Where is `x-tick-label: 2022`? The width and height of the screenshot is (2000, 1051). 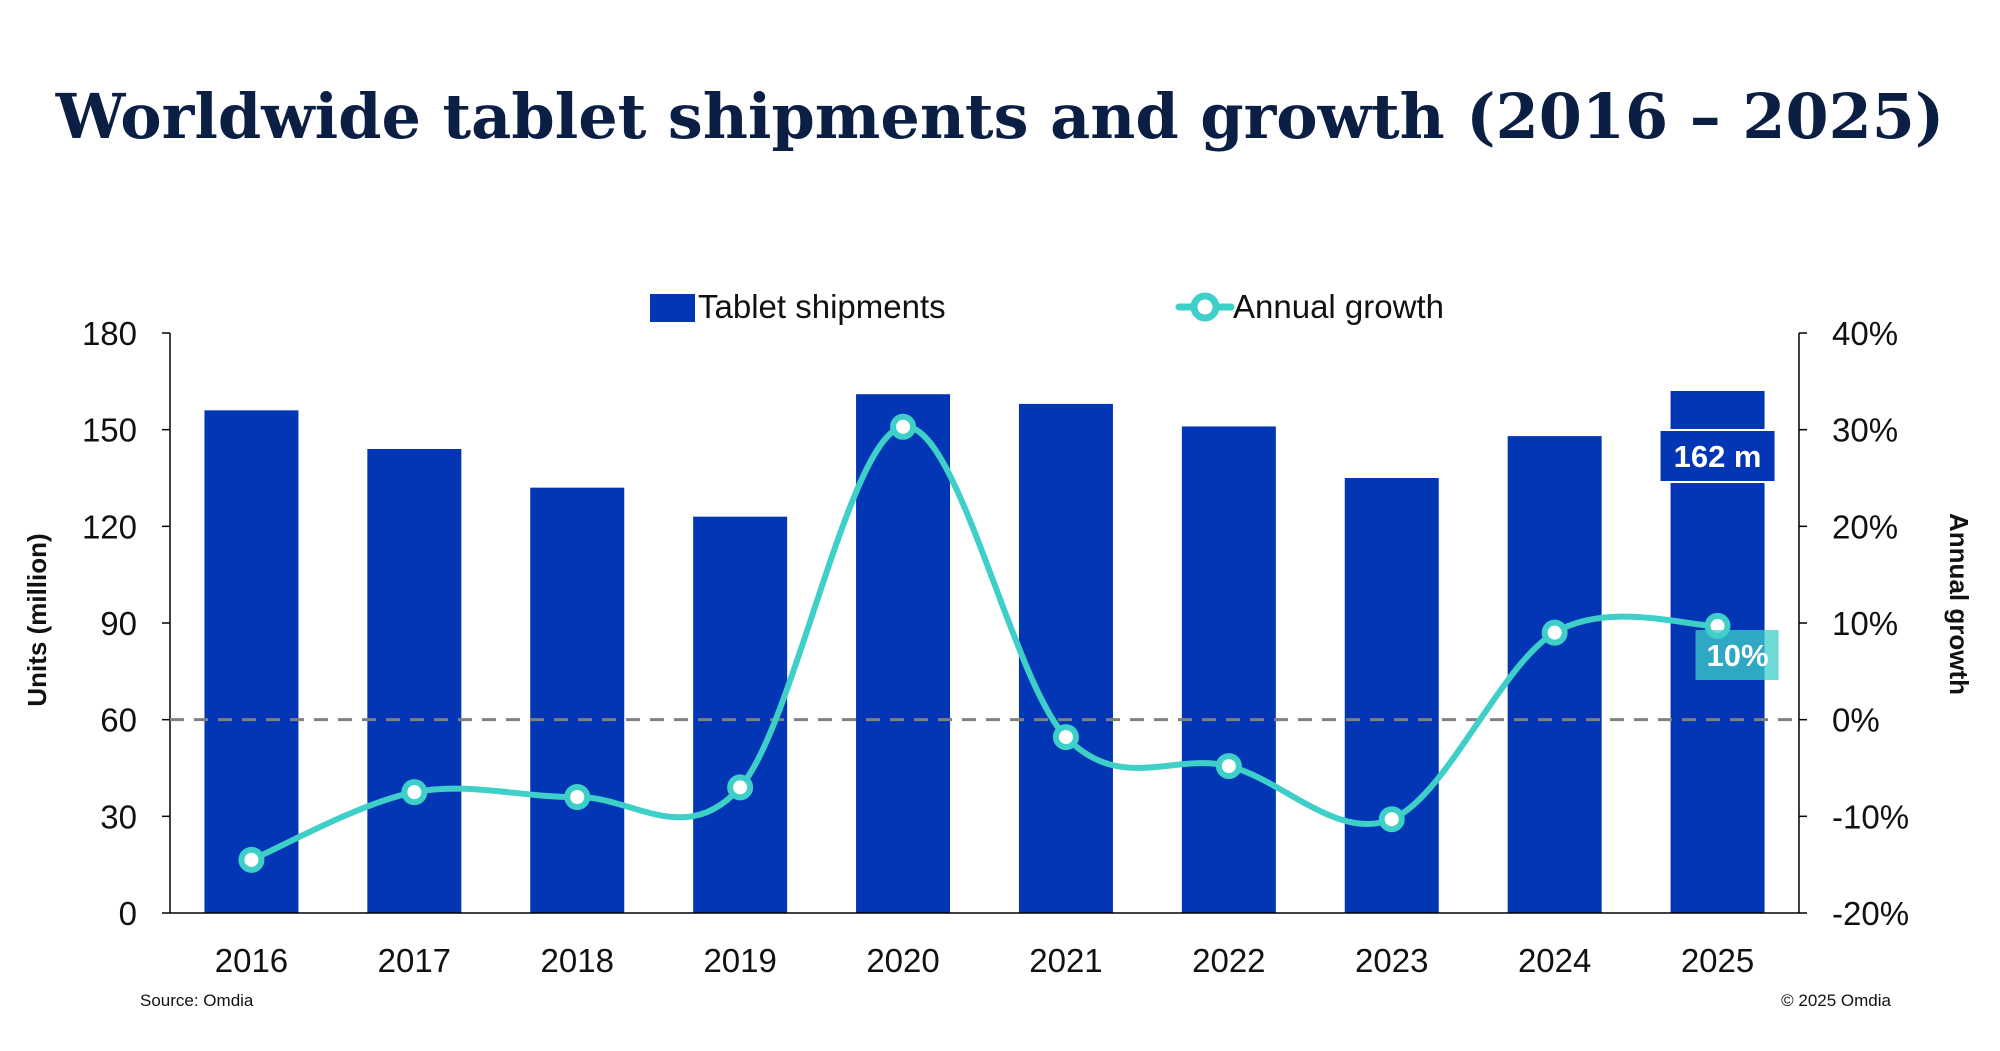
x-tick-label: 2022 is located at coordinates (1228, 960).